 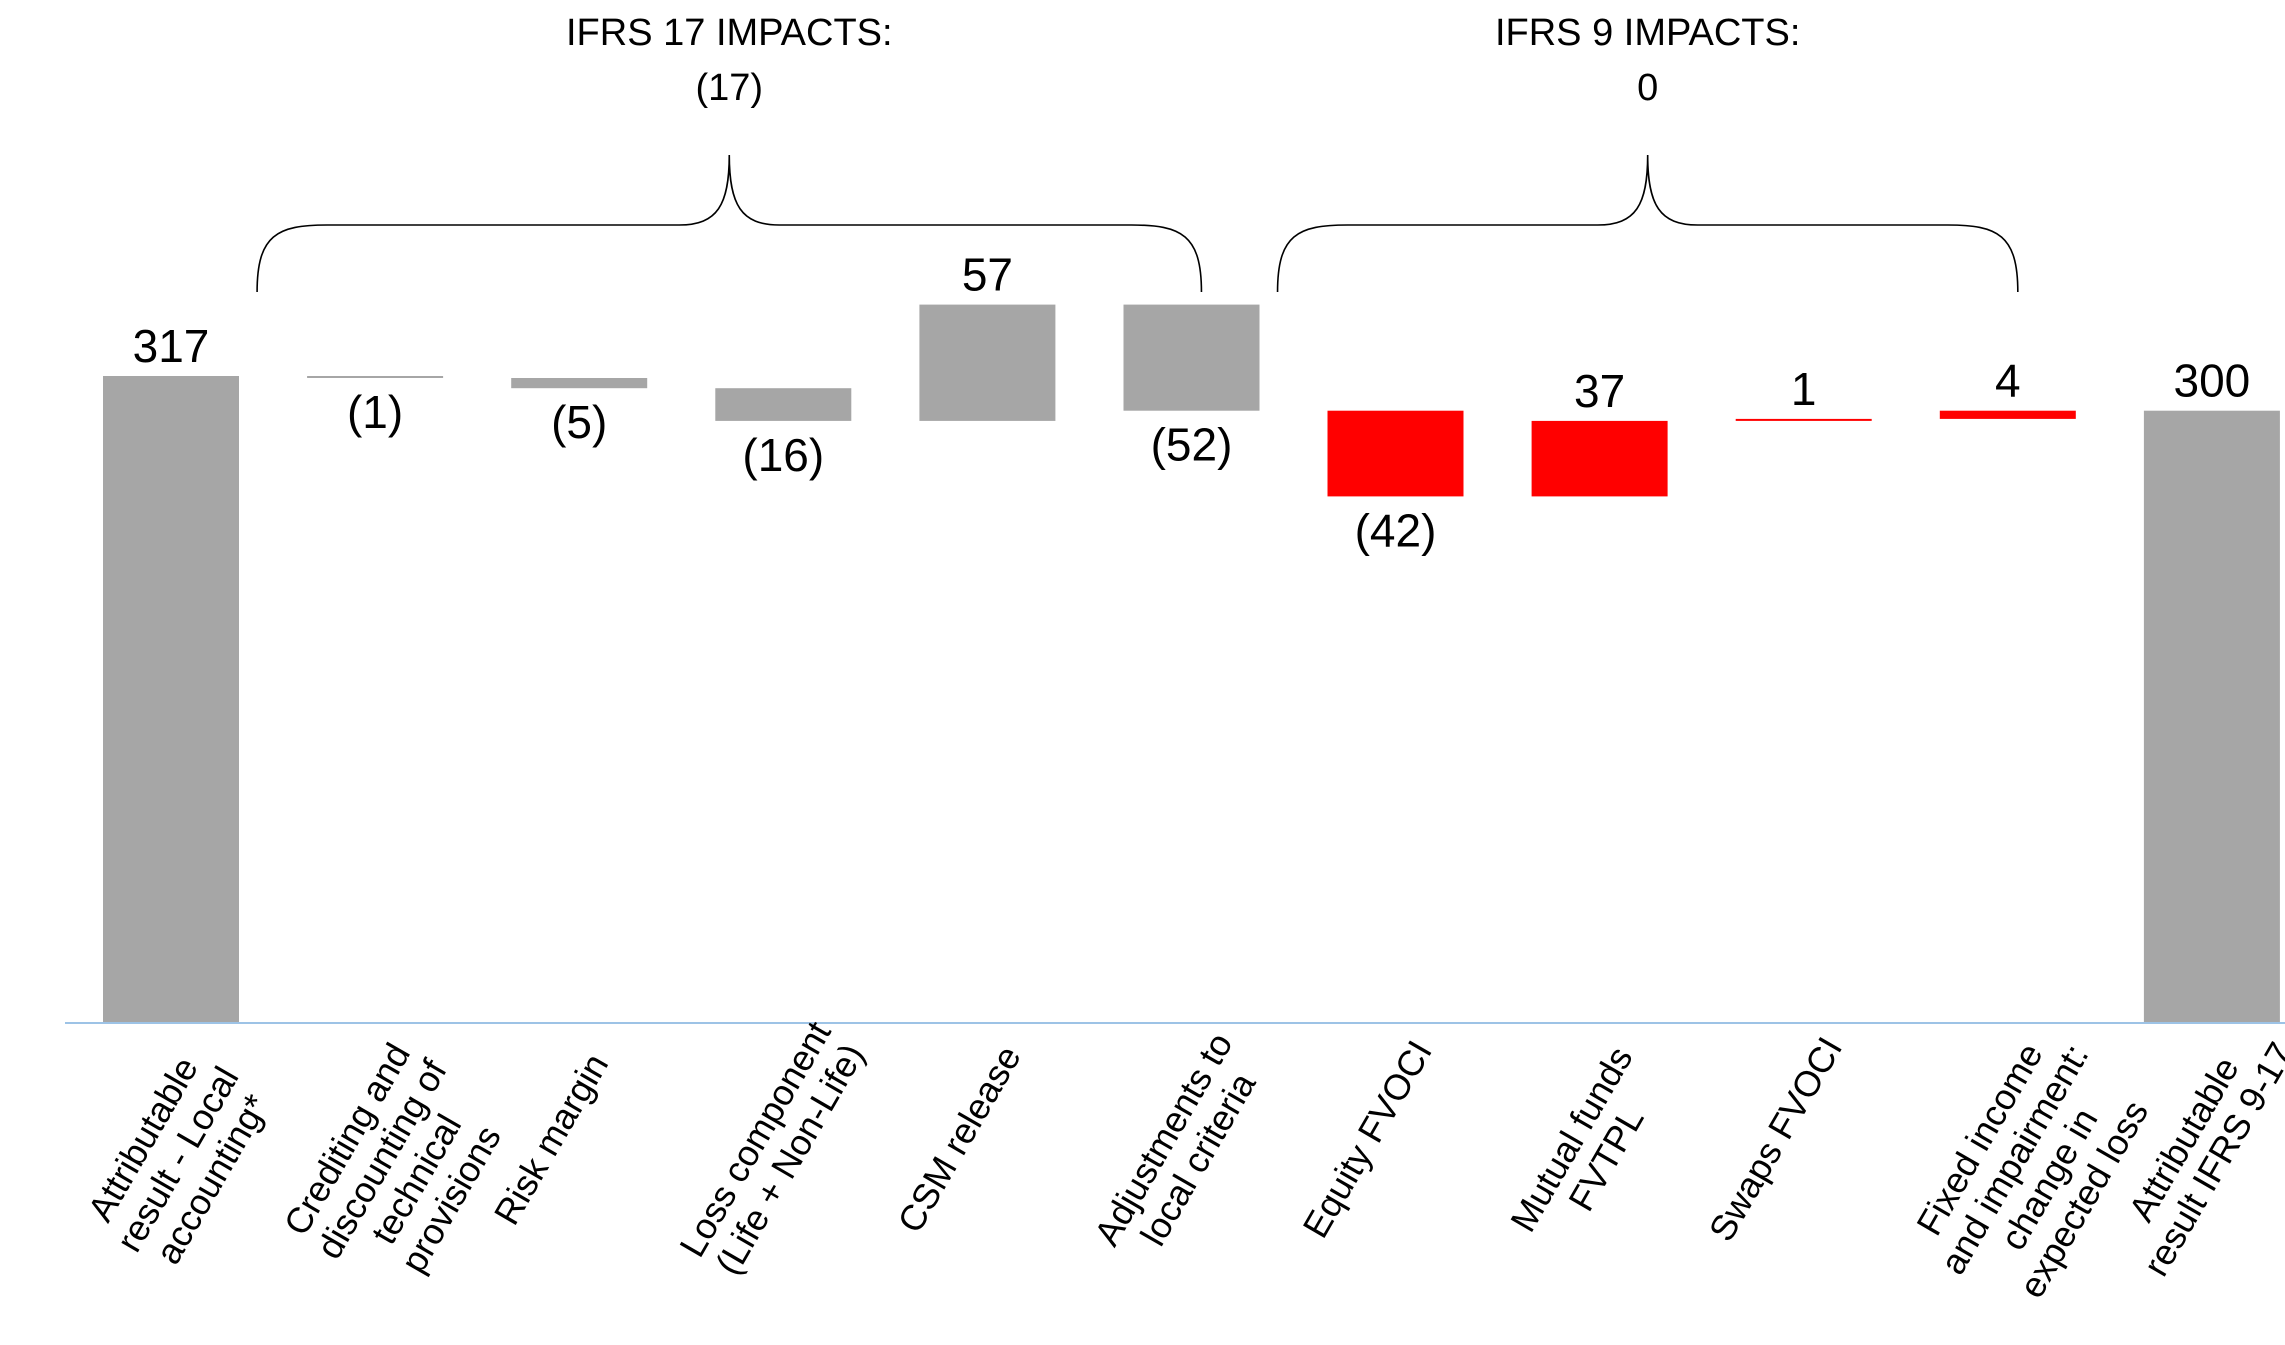 What do you see at coordinates (1396, 530) in the screenshot?
I see `value-label-6: (42)` at bounding box center [1396, 530].